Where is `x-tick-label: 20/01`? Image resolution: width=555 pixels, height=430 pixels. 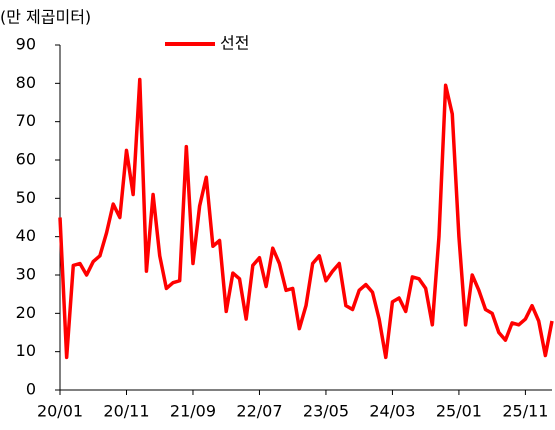
x-tick-label: 20/01 is located at coordinates (60, 411).